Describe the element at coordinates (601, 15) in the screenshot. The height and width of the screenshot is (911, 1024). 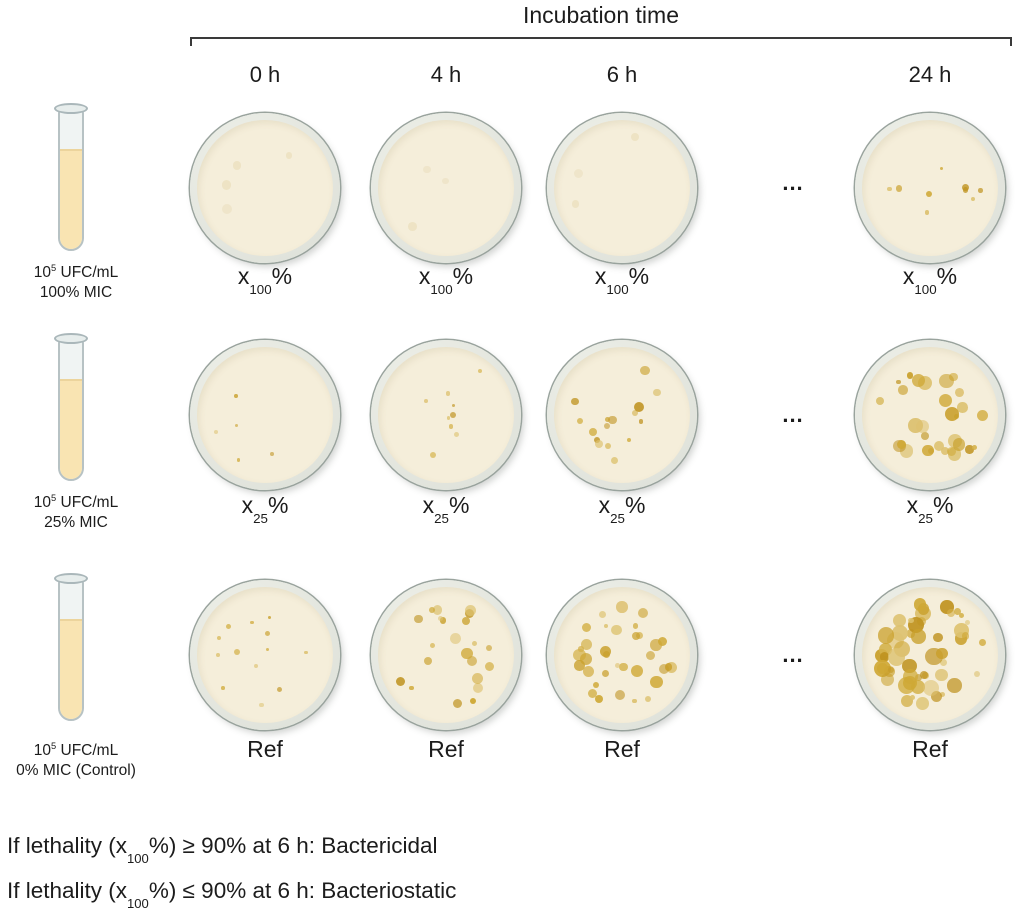
I see `figure-title: Incubation time` at that location.